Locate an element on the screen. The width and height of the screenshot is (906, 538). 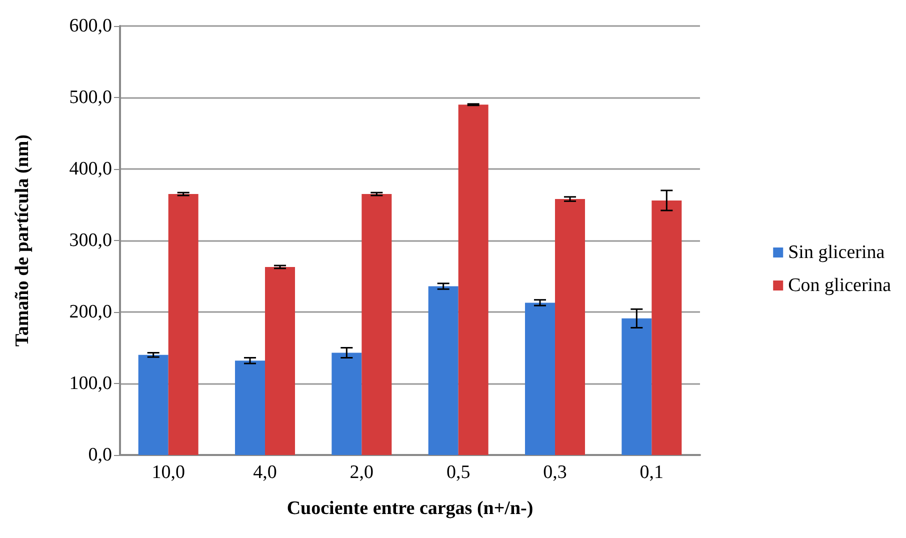
y-tick-label: 200,0 is located at coordinates (90, 312).